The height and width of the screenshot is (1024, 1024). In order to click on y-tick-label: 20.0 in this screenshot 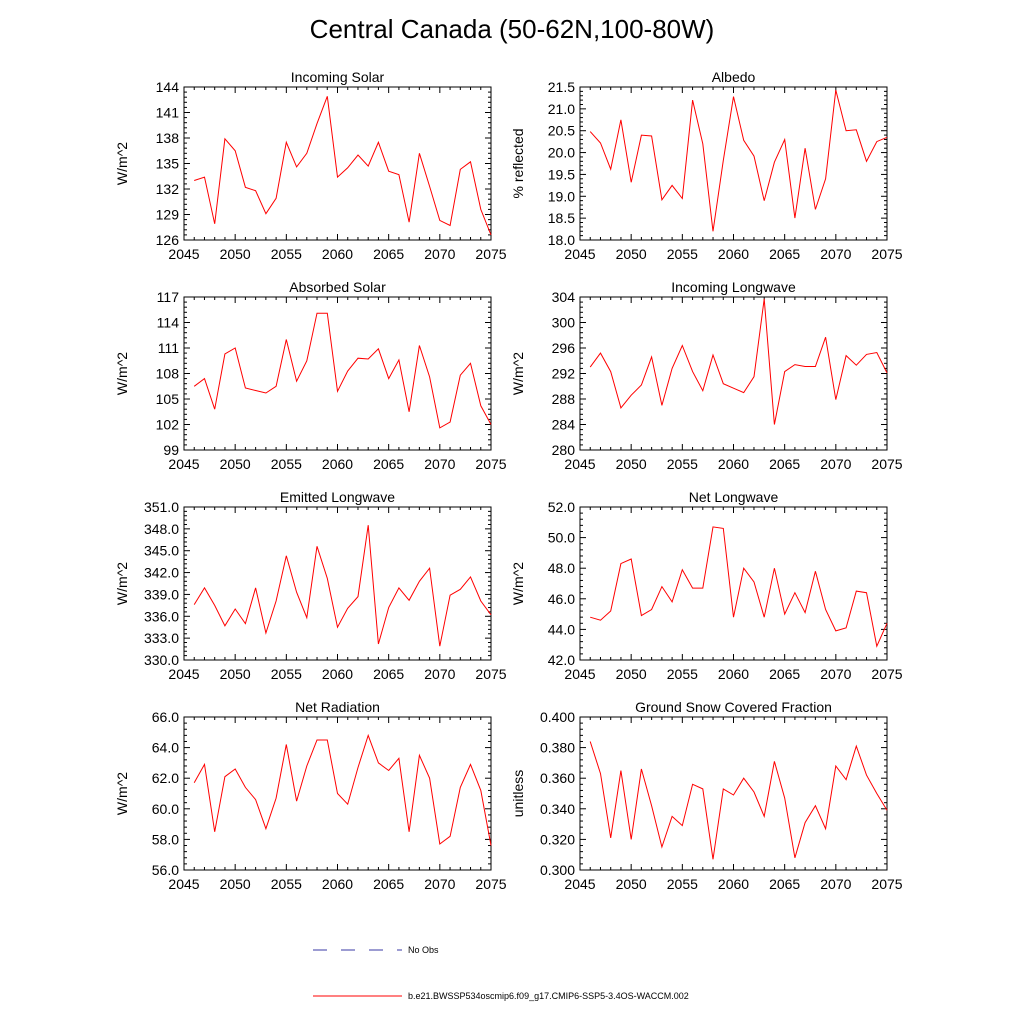, I will do `click(561, 153)`.